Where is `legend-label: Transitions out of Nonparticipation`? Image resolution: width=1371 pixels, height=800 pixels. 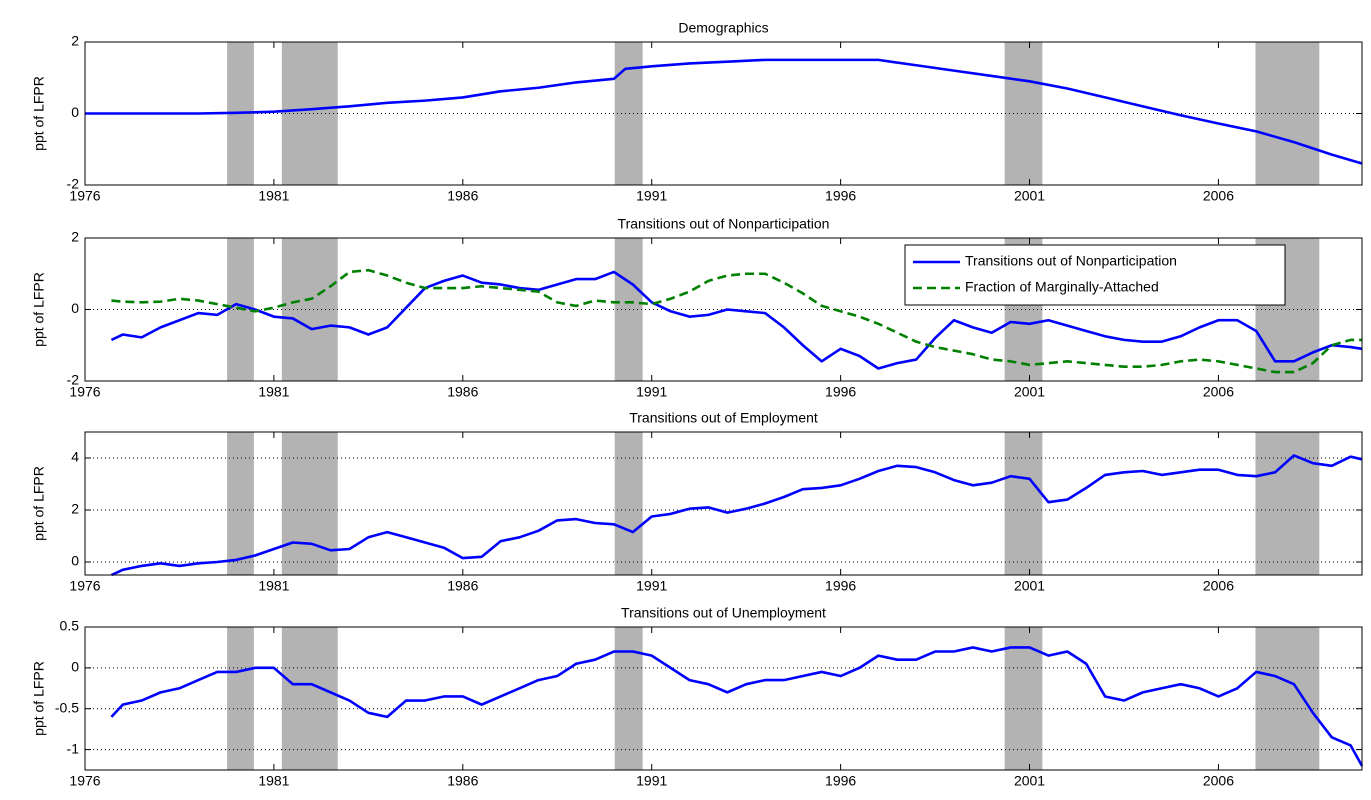 legend-label: Transitions out of Nonparticipation is located at coordinates (1071, 261).